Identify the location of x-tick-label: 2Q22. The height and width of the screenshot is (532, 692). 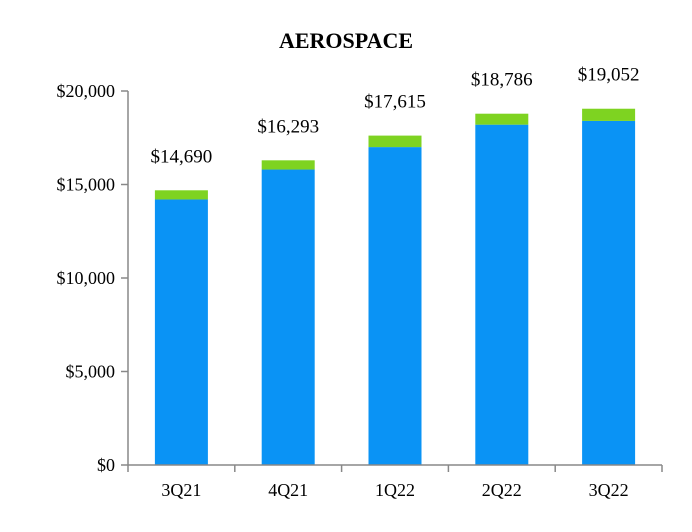
(502, 490).